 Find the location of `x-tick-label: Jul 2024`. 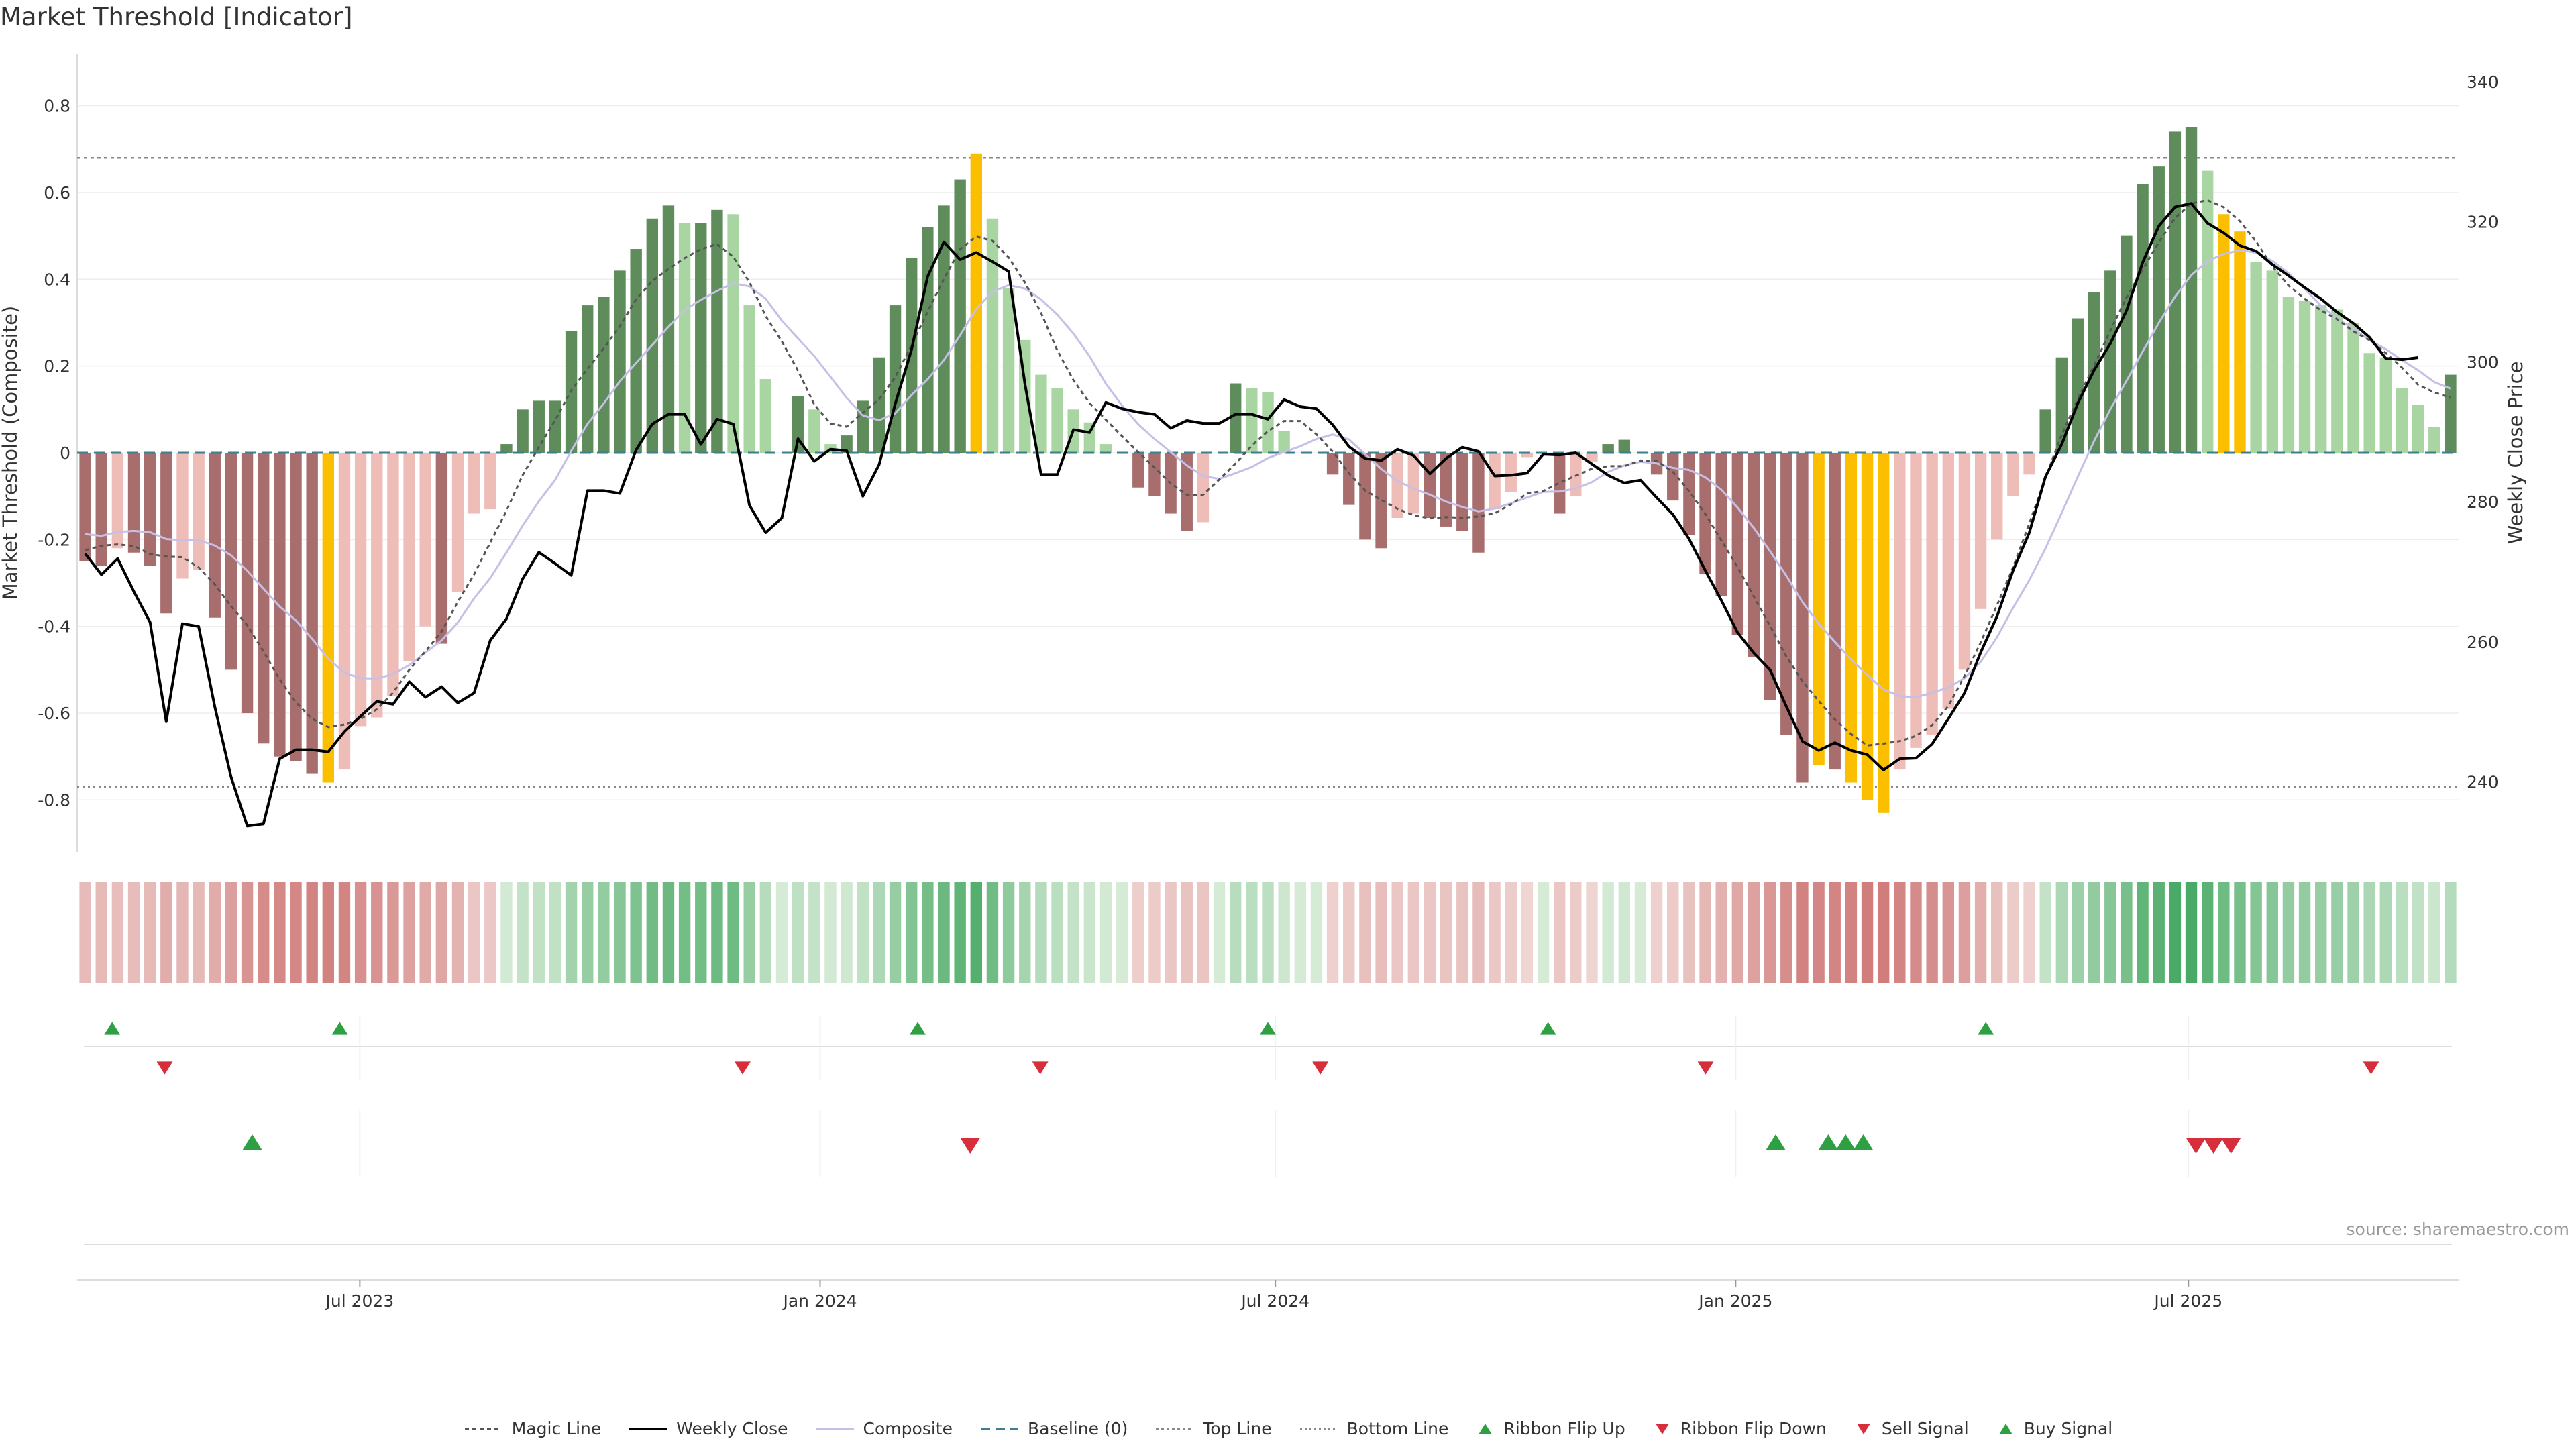

x-tick-label: Jul 2024 is located at coordinates (1274, 1301).